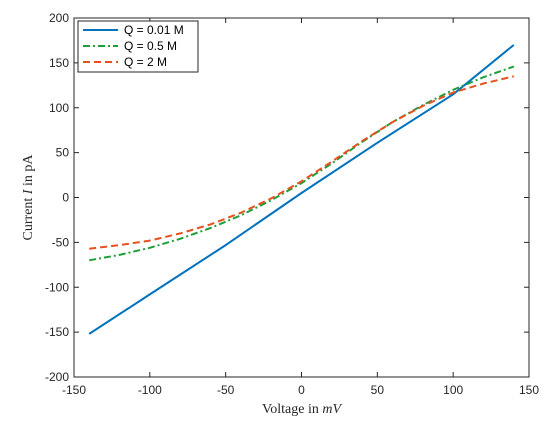  Describe the element at coordinates (65, 198) in the screenshot. I see `y-tick-label: 0` at that location.